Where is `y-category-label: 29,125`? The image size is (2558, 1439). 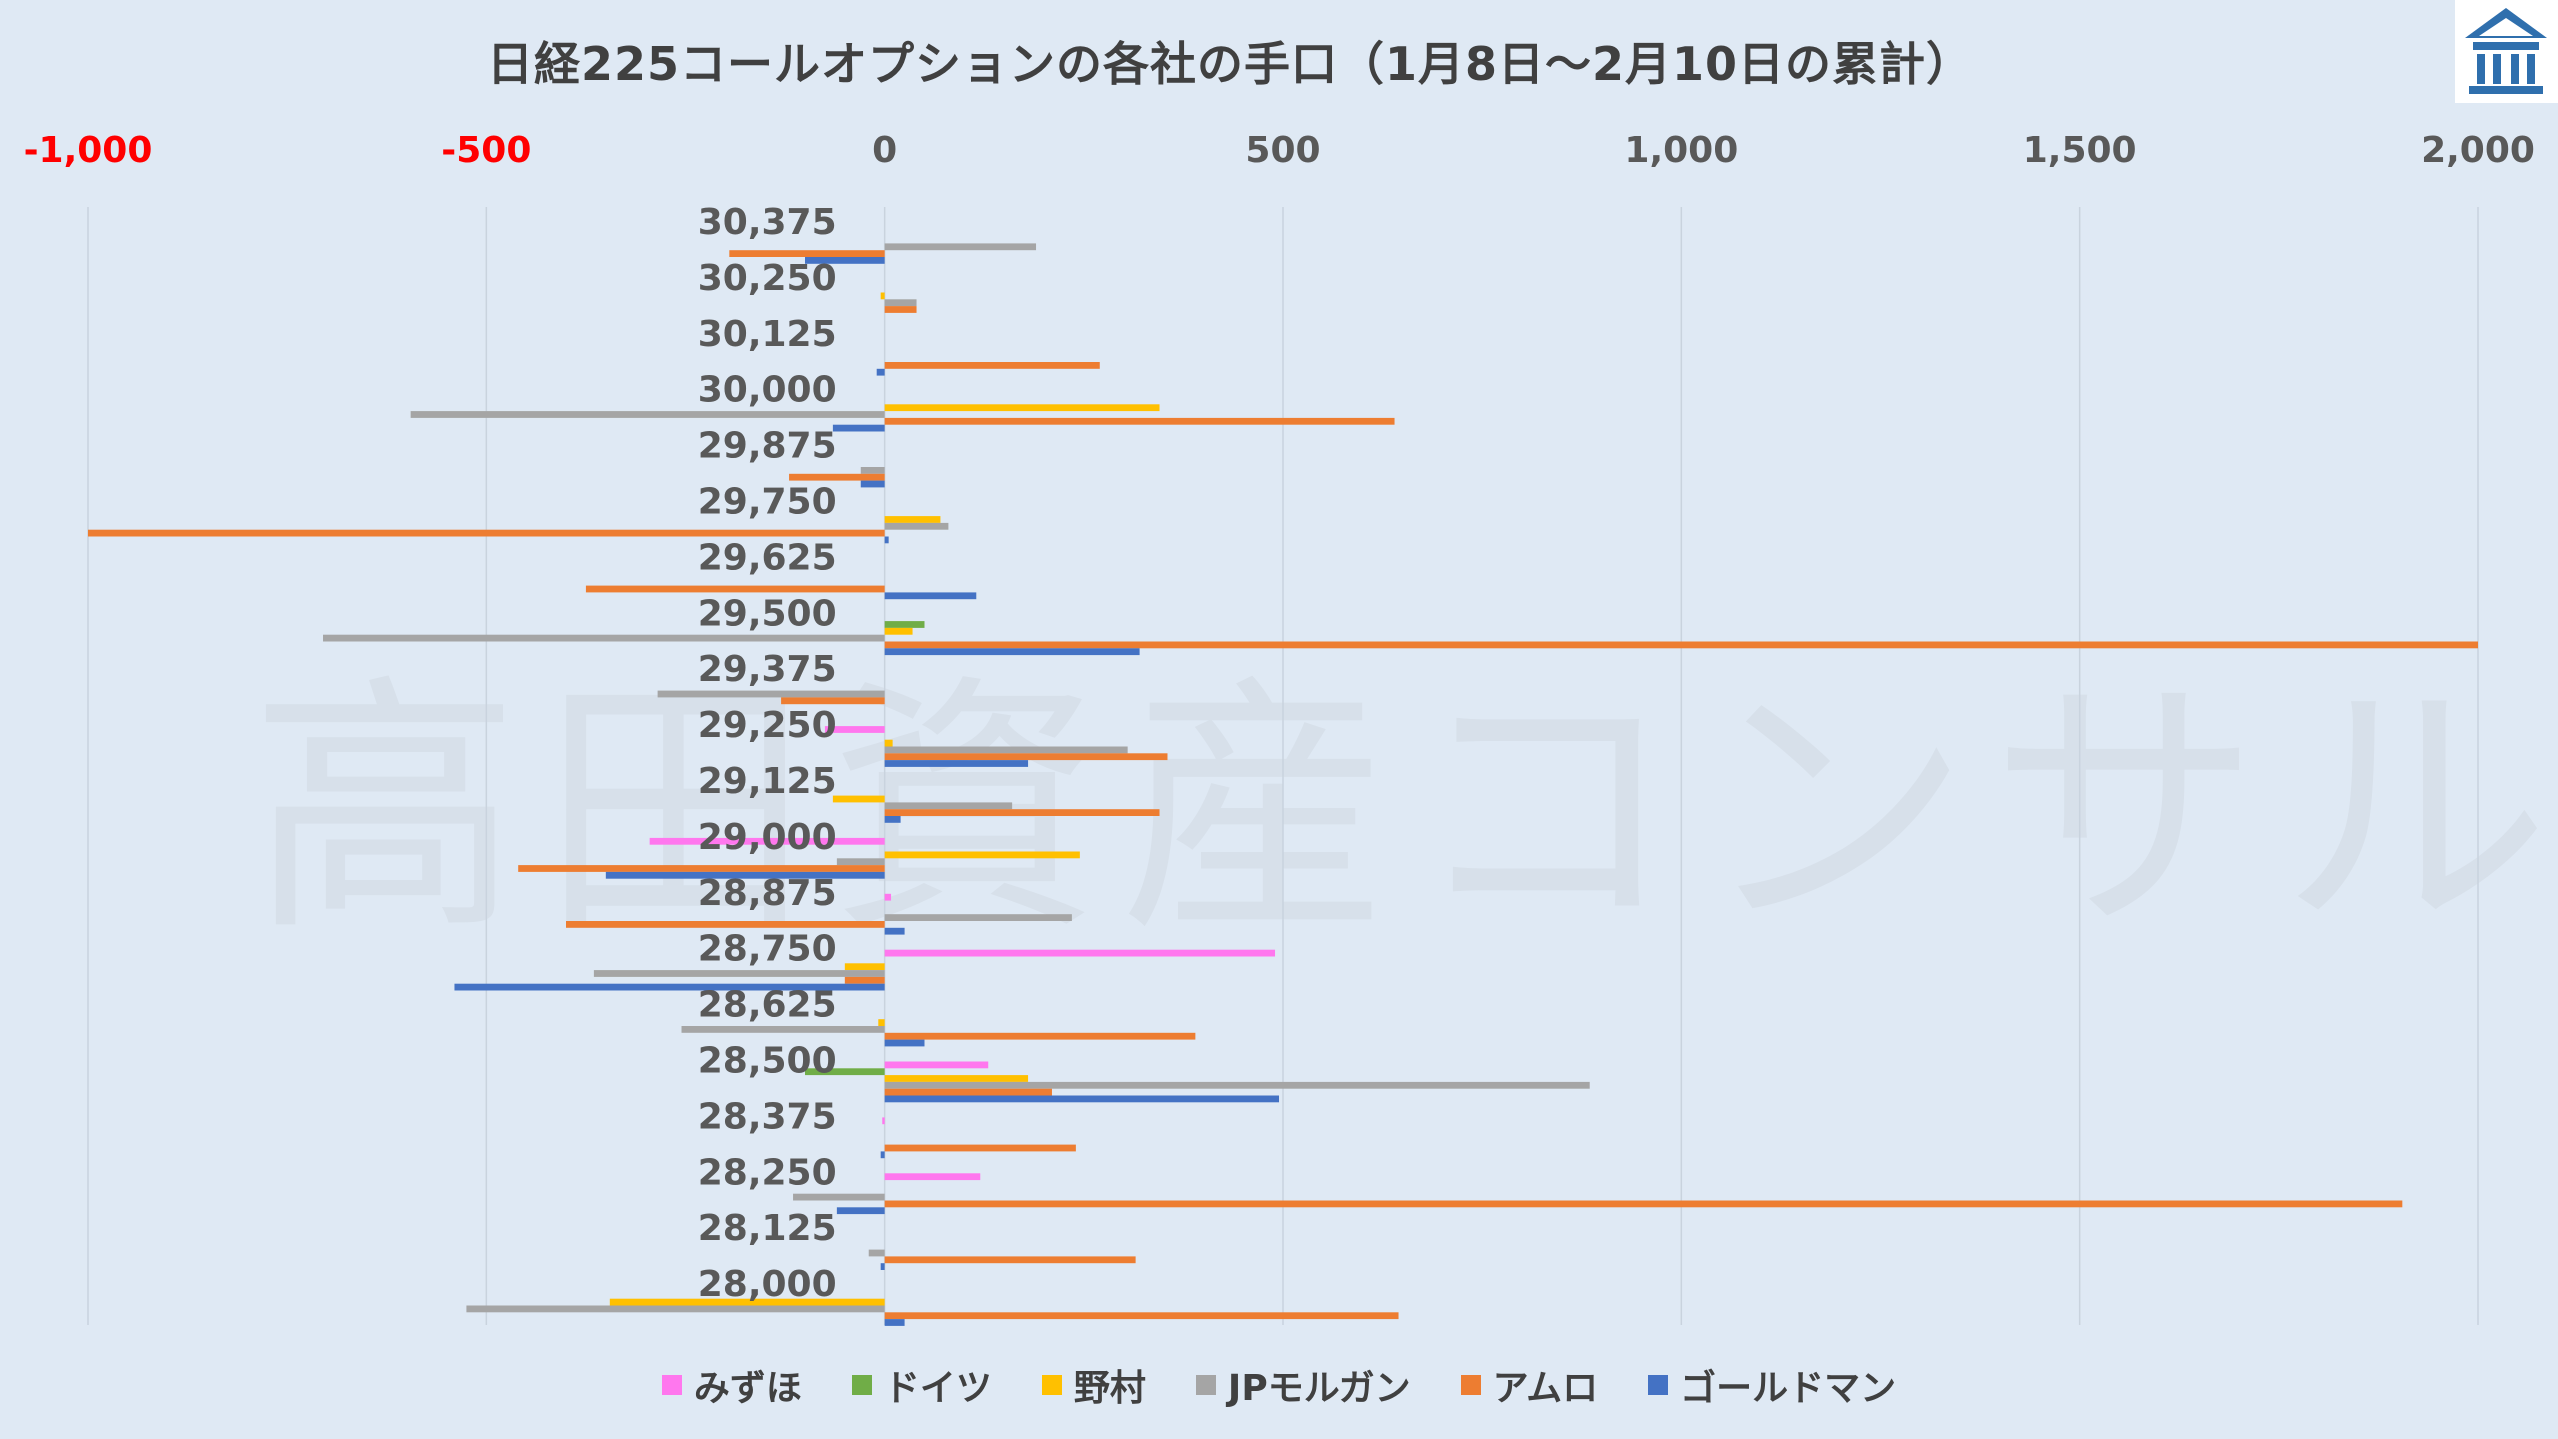
y-category-label: 29,125 is located at coordinates (767, 781).